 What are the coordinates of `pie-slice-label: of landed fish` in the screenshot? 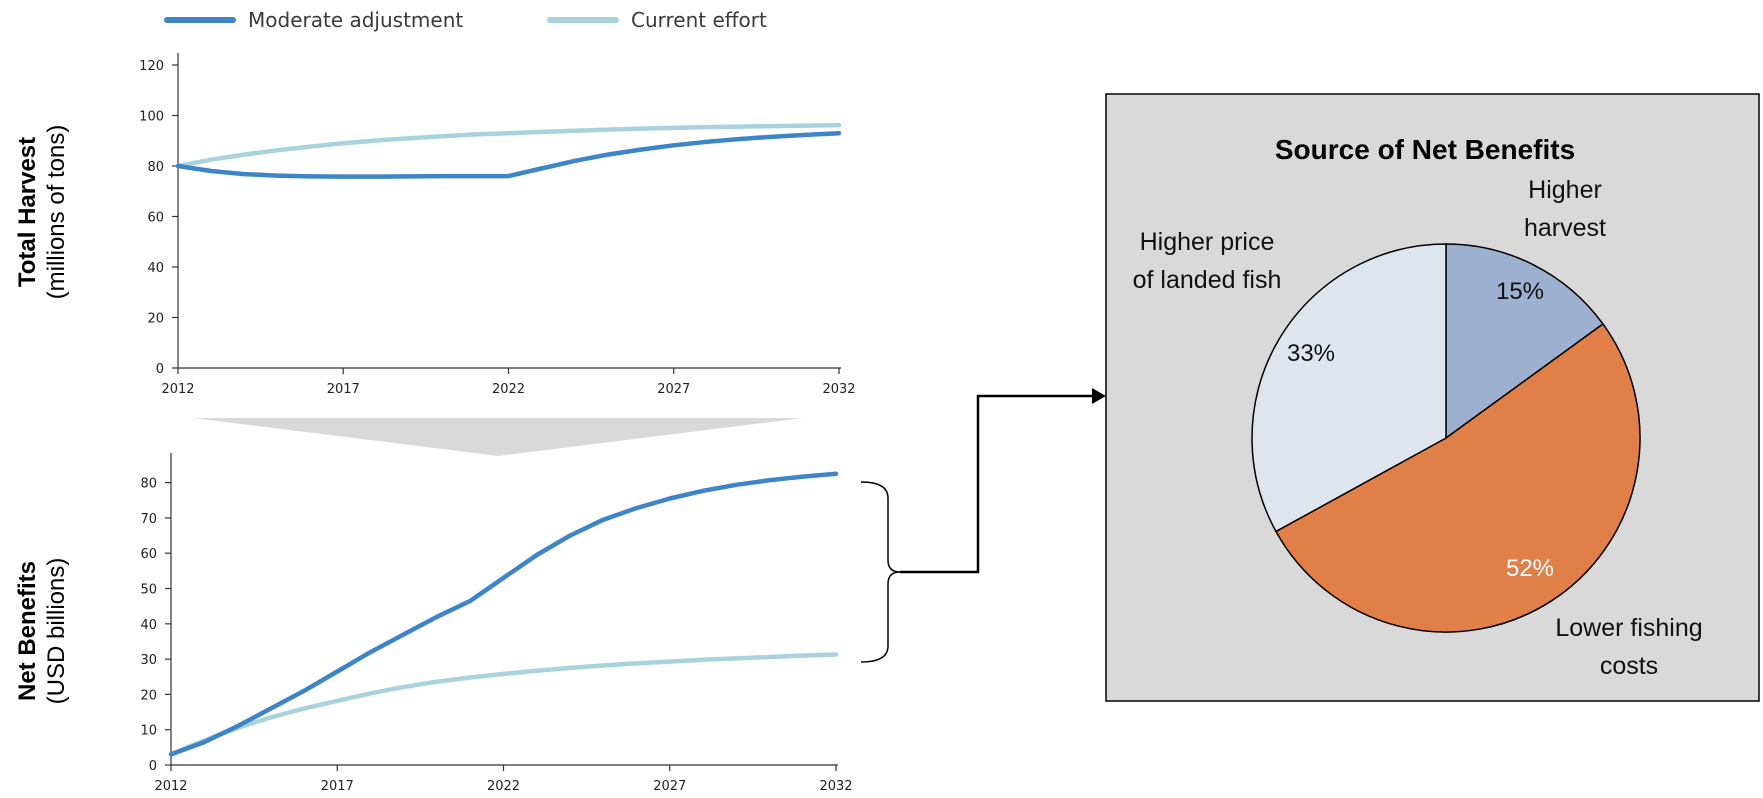 It's located at (1207, 280).